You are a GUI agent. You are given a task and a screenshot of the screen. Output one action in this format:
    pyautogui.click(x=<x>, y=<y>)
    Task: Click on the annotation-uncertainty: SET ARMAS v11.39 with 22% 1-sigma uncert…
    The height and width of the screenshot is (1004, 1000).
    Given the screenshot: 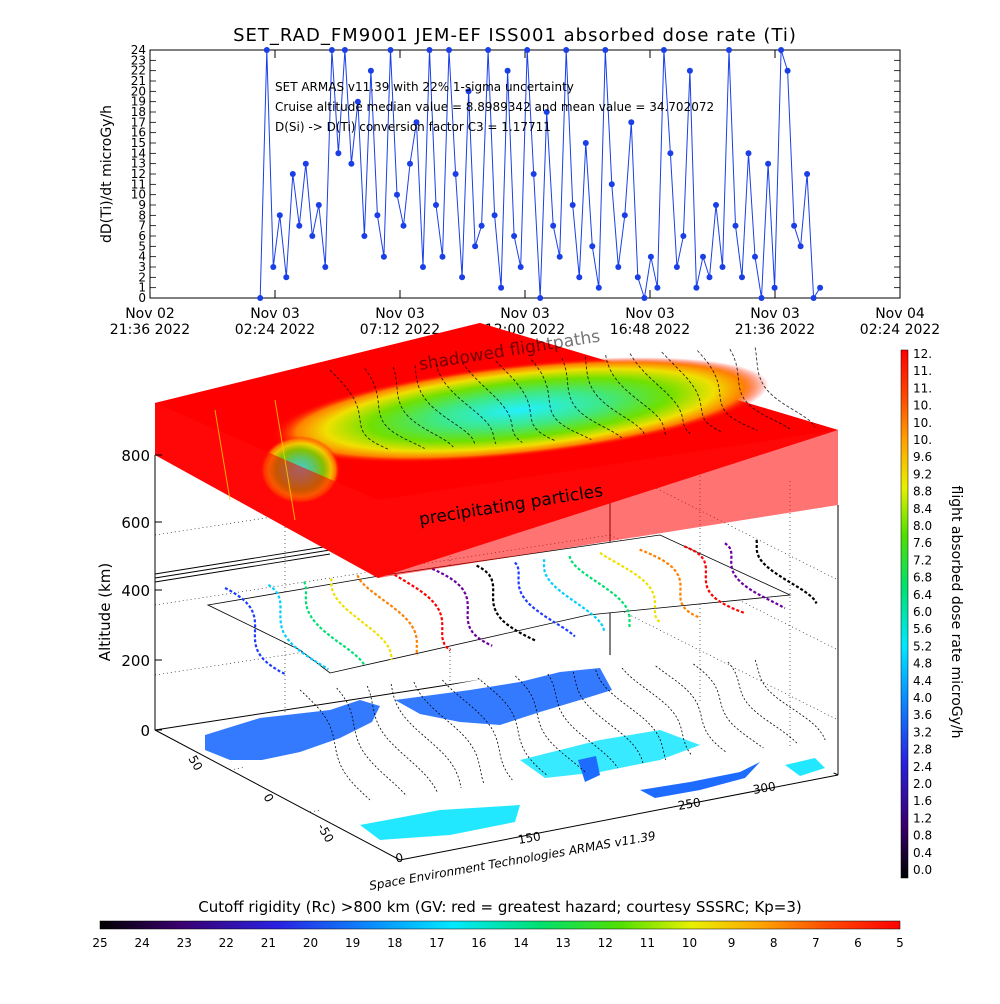 What is the action you would take?
    pyautogui.click(x=424, y=87)
    